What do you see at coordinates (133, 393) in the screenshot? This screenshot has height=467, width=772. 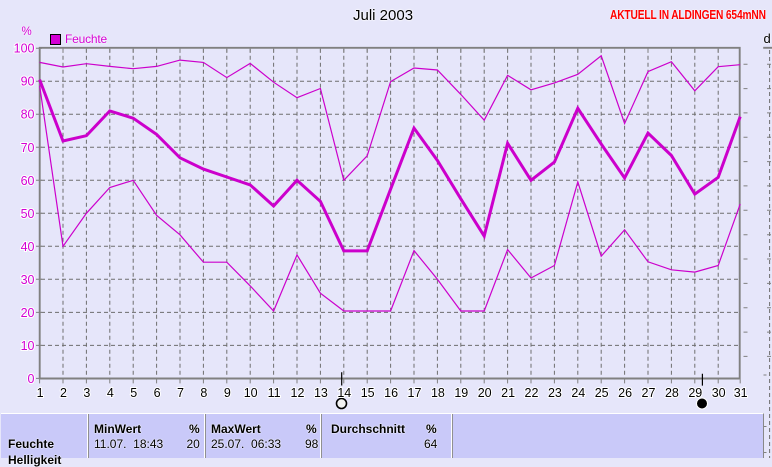 I see `svg-text: 5` at bounding box center [133, 393].